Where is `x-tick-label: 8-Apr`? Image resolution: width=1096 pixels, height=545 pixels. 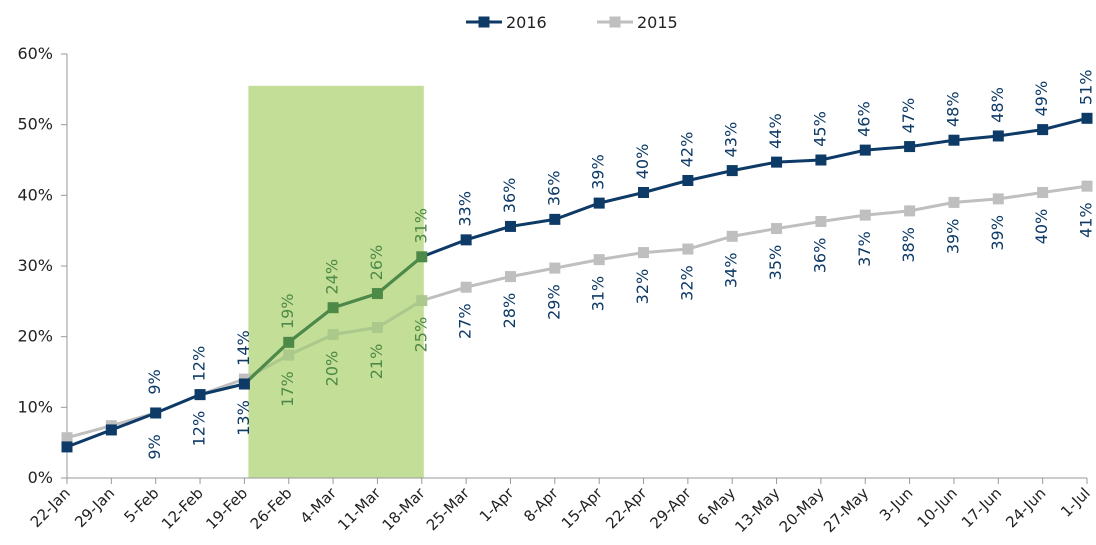 x-tick-label: 8-Apr is located at coordinates (541, 505).